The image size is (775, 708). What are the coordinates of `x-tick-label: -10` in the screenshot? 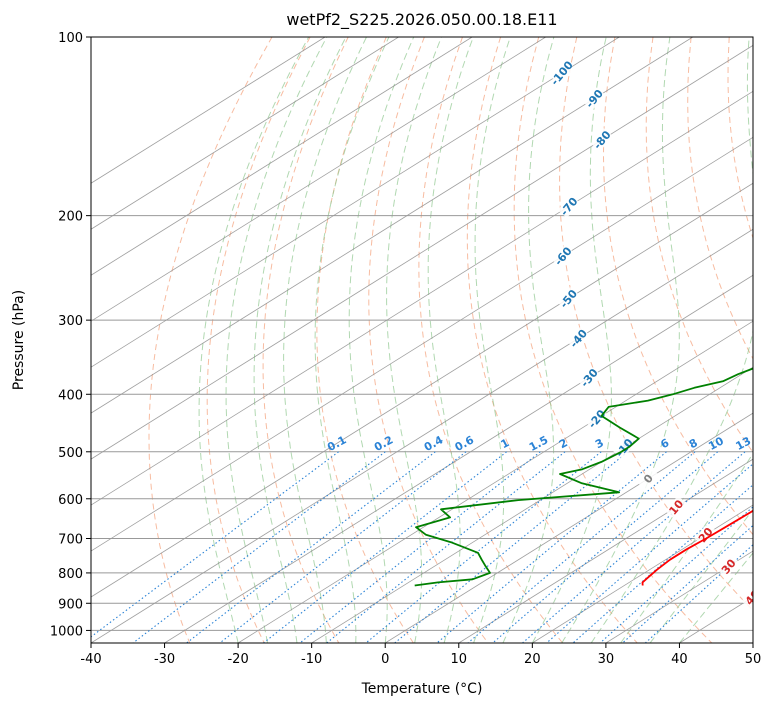 It's located at (311, 659).